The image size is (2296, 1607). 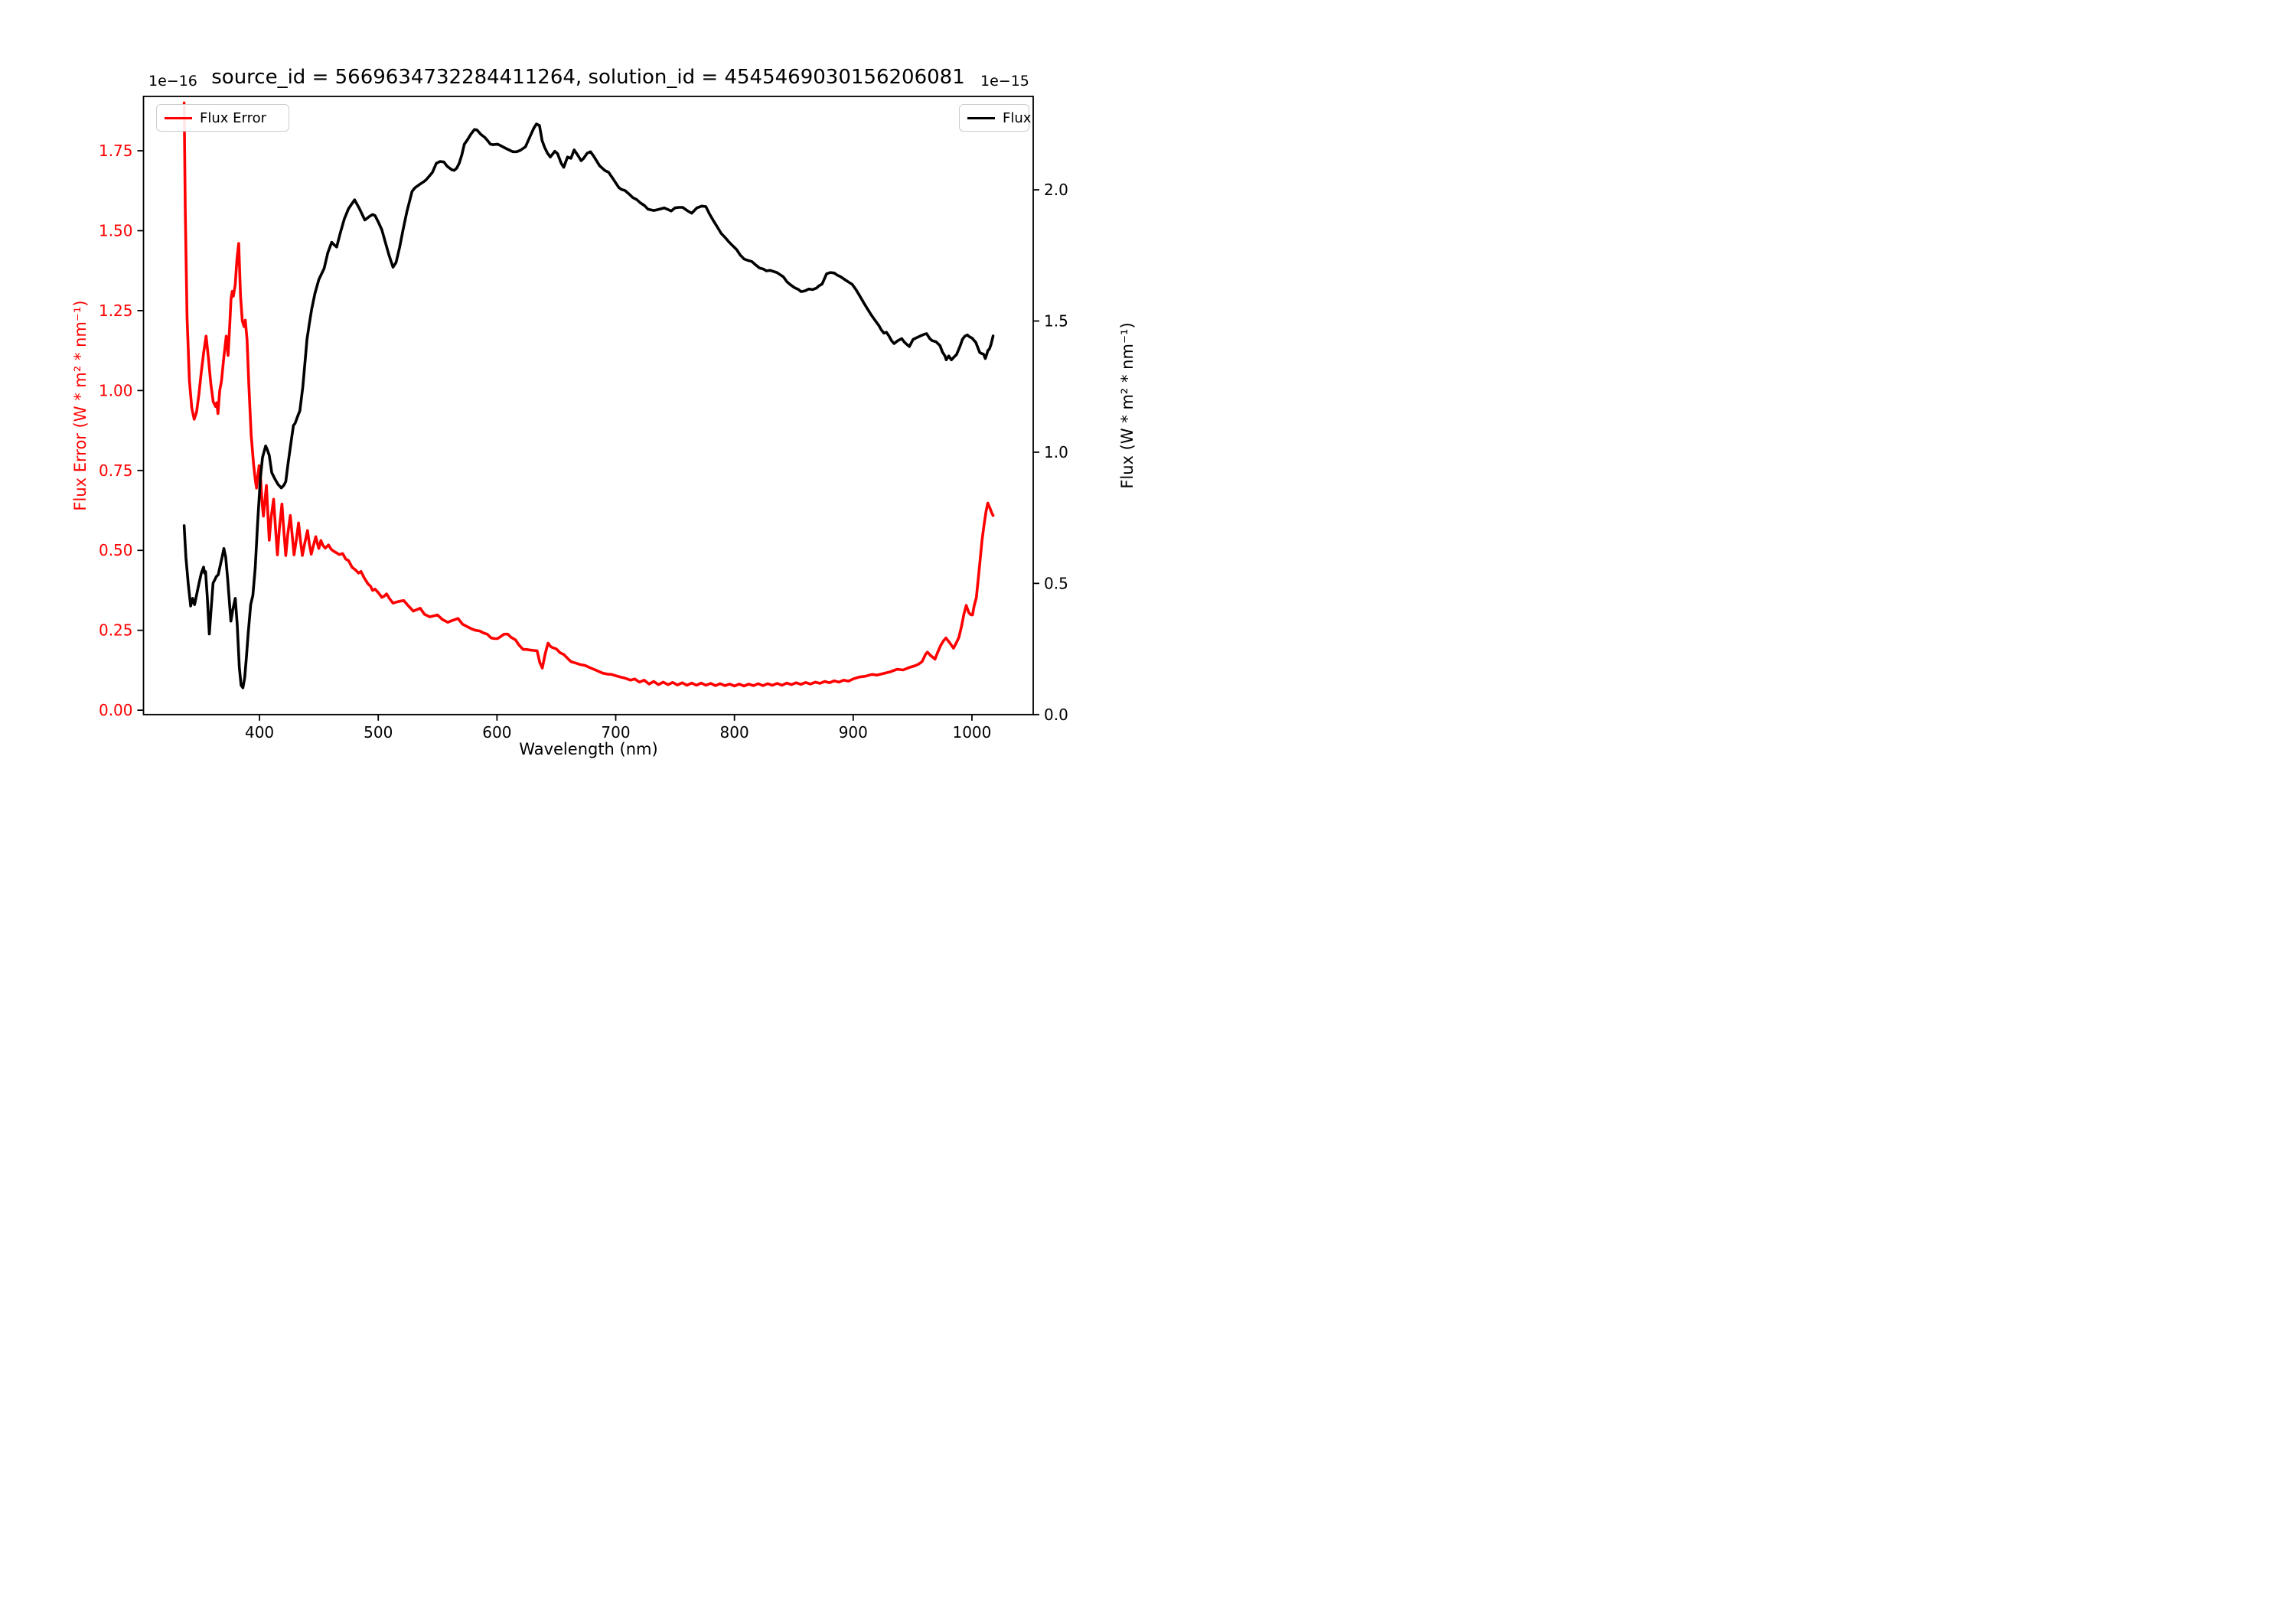 I want to click on x-tick-label: 1000, so click(x=971, y=732).